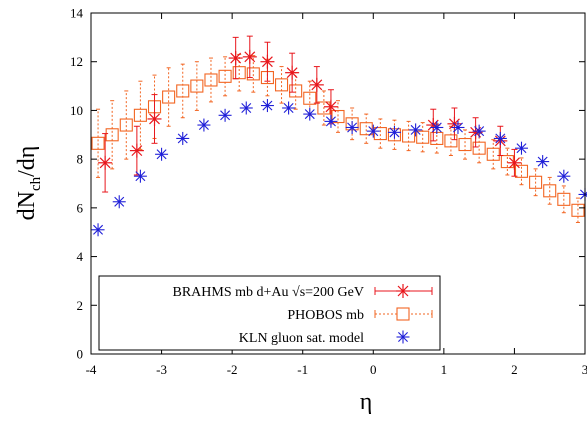 Image resolution: width=587 pixels, height=422 pixels. I want to click on legend-box, so click(269, 313).